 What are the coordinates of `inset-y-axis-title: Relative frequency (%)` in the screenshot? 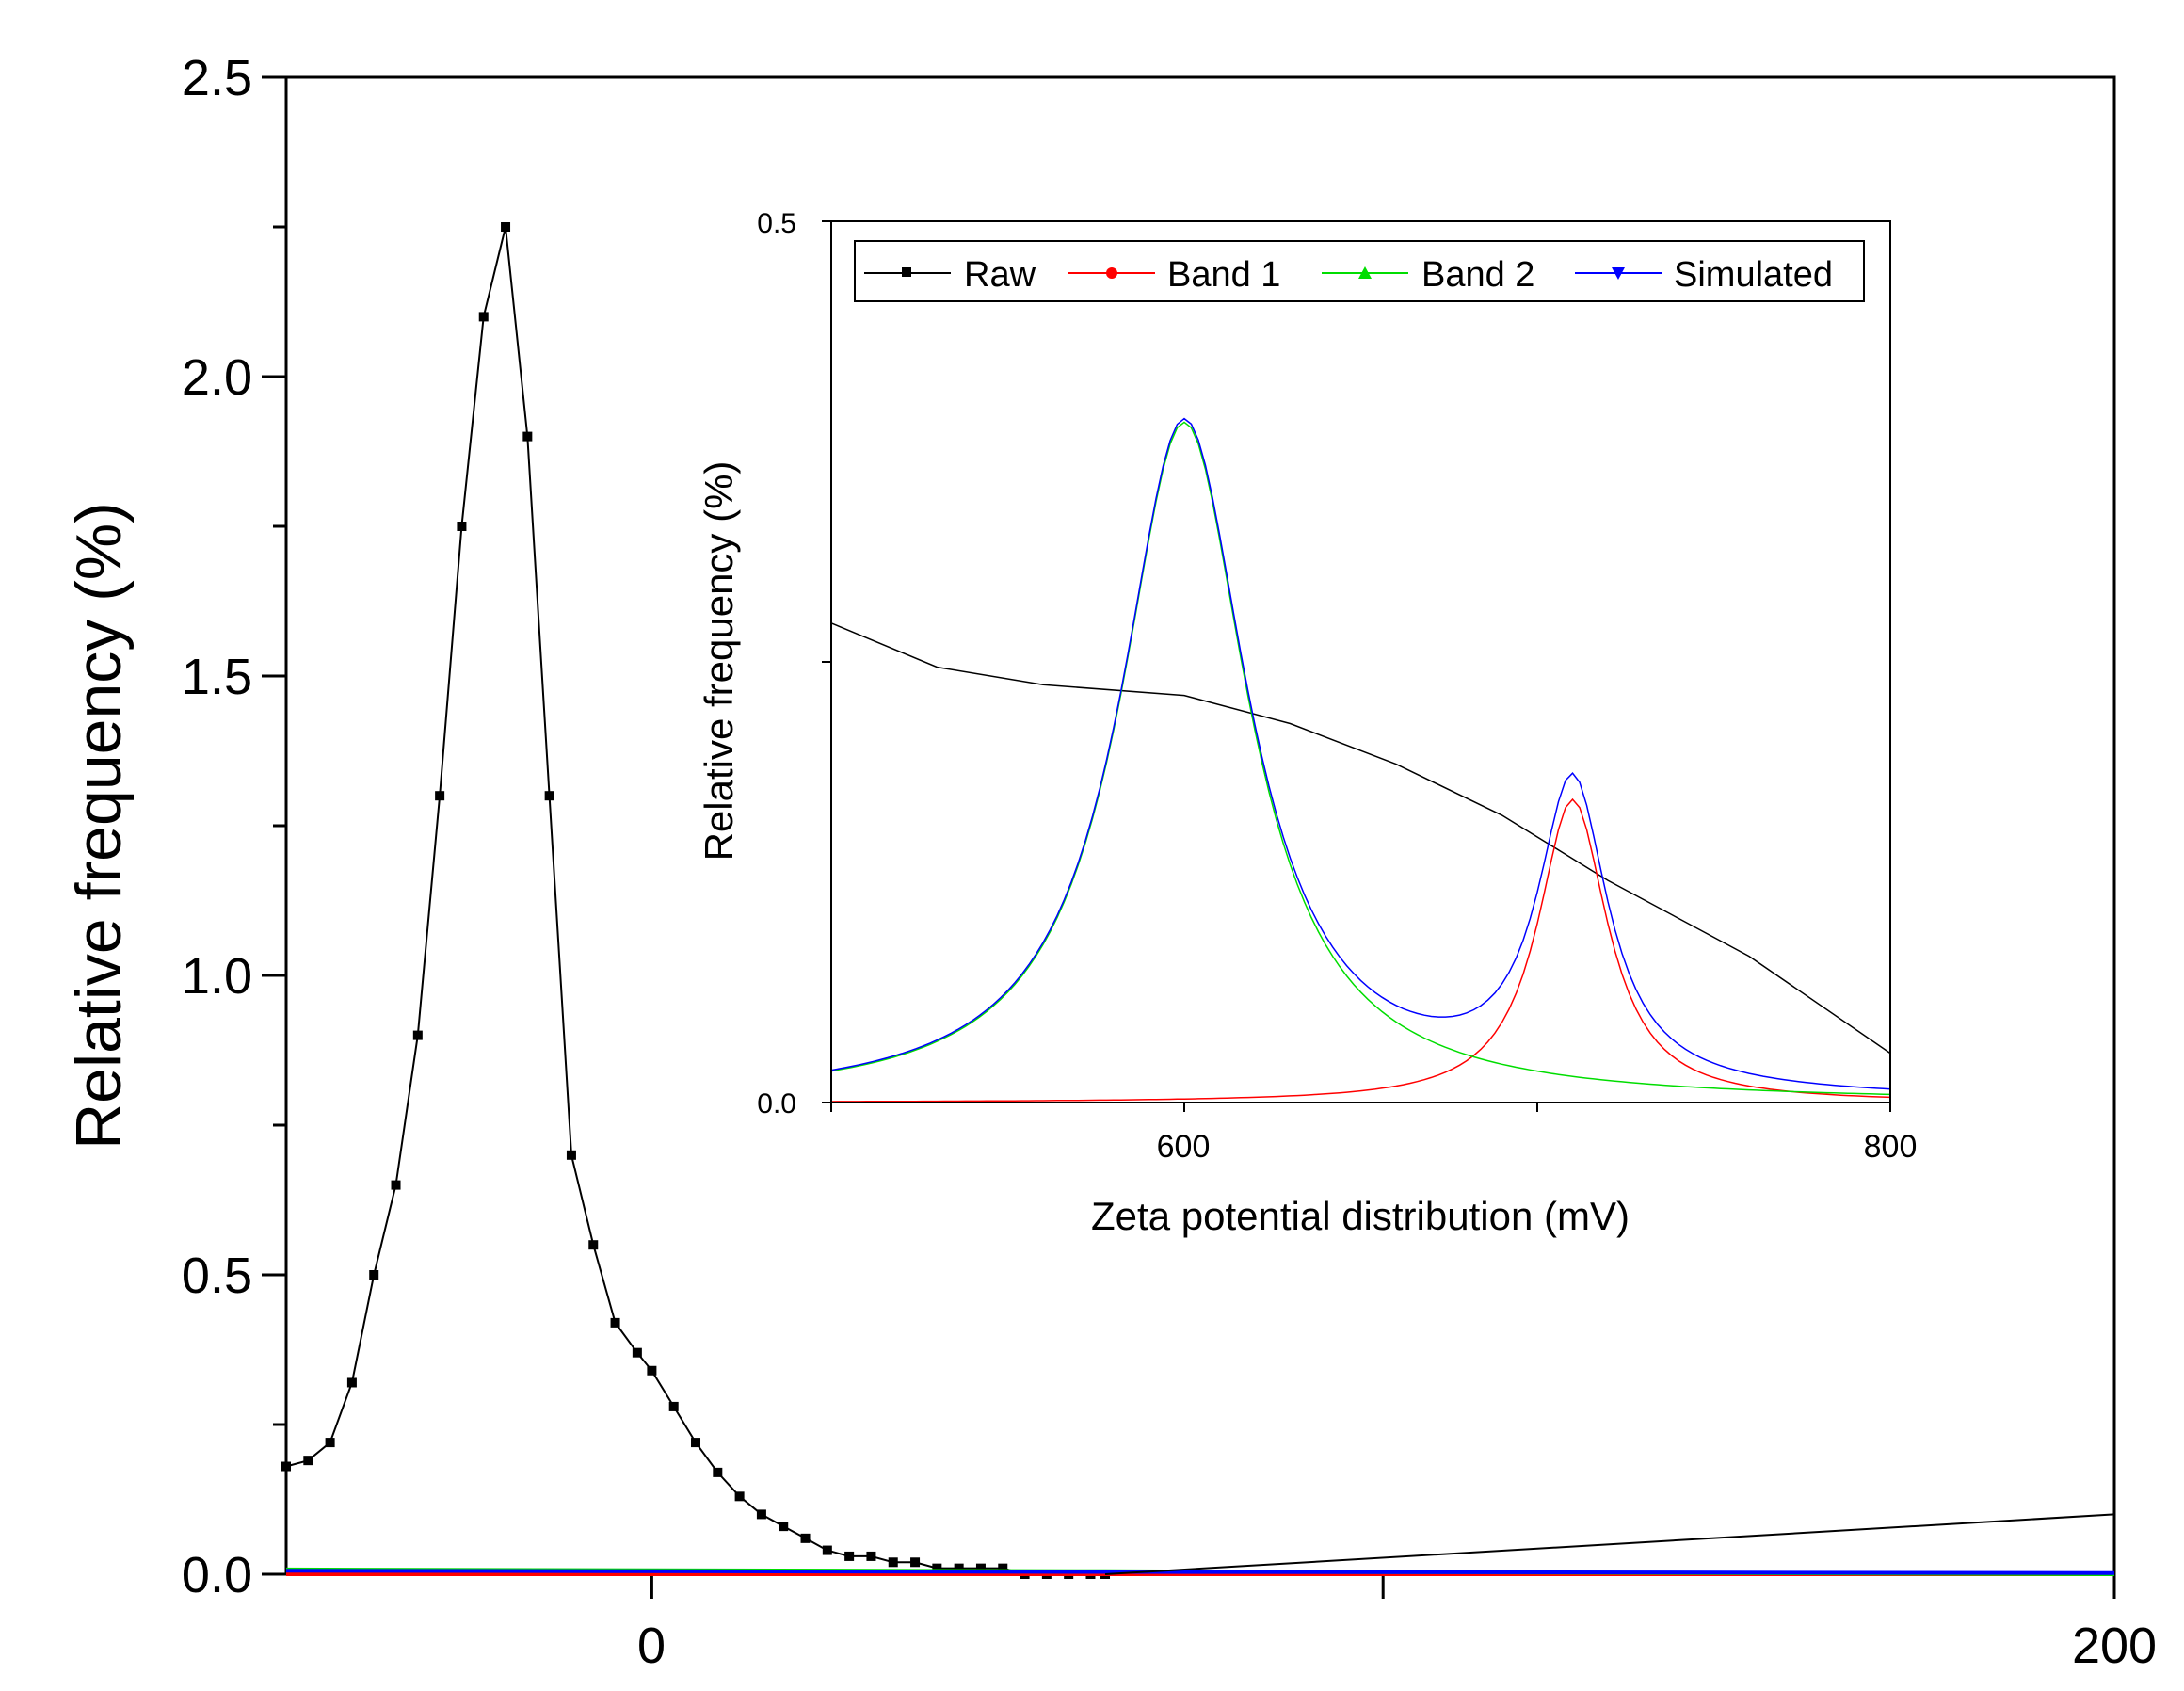 It's located at (719, 662).